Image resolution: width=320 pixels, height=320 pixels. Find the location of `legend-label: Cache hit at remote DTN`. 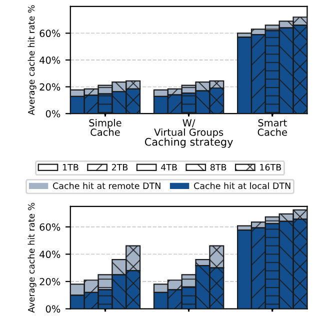

legend-label: Cache hit at remote DTN is located at coordinates (106, 186).